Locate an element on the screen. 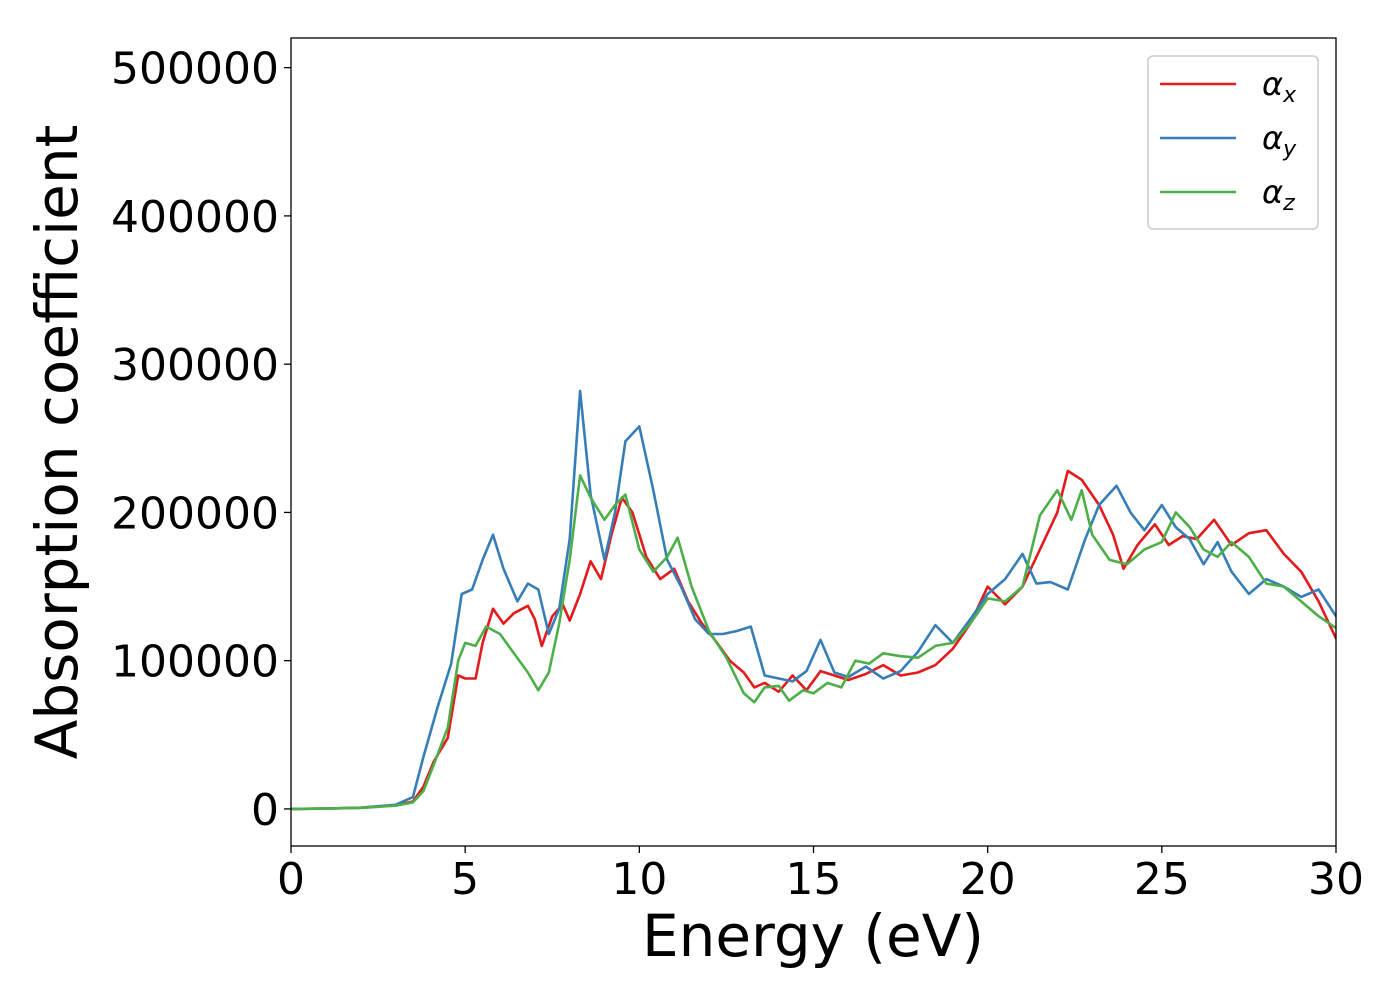 This screenshot has height=1000, width=1400. legend-label-x: αx is located at coordinates (1279, 86).